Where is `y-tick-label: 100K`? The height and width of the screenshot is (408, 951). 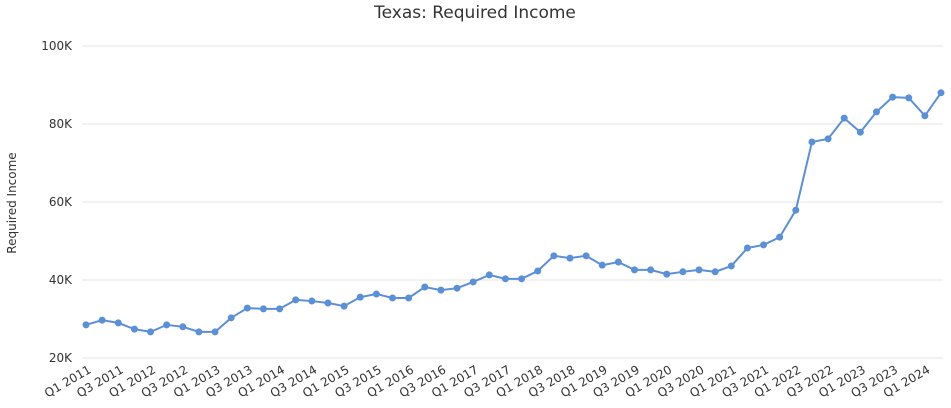 y-tick-label: 100K is located at coordinates (57, 46).